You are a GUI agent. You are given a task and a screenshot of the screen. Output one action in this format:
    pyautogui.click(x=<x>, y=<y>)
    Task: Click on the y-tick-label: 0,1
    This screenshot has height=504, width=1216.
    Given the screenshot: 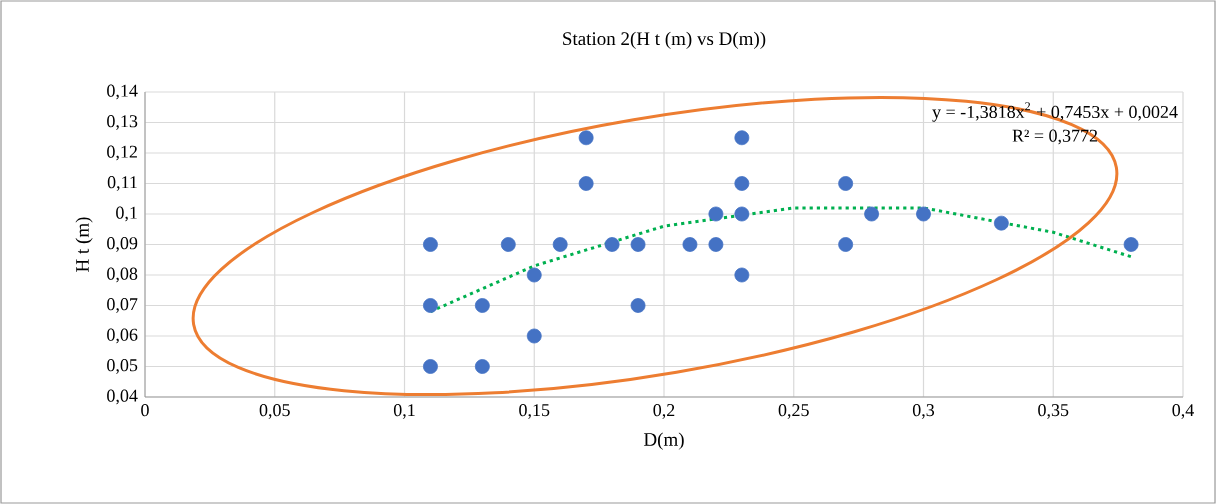 What is the action you would take?
    pyautogui.click(x=126, y=214)
    